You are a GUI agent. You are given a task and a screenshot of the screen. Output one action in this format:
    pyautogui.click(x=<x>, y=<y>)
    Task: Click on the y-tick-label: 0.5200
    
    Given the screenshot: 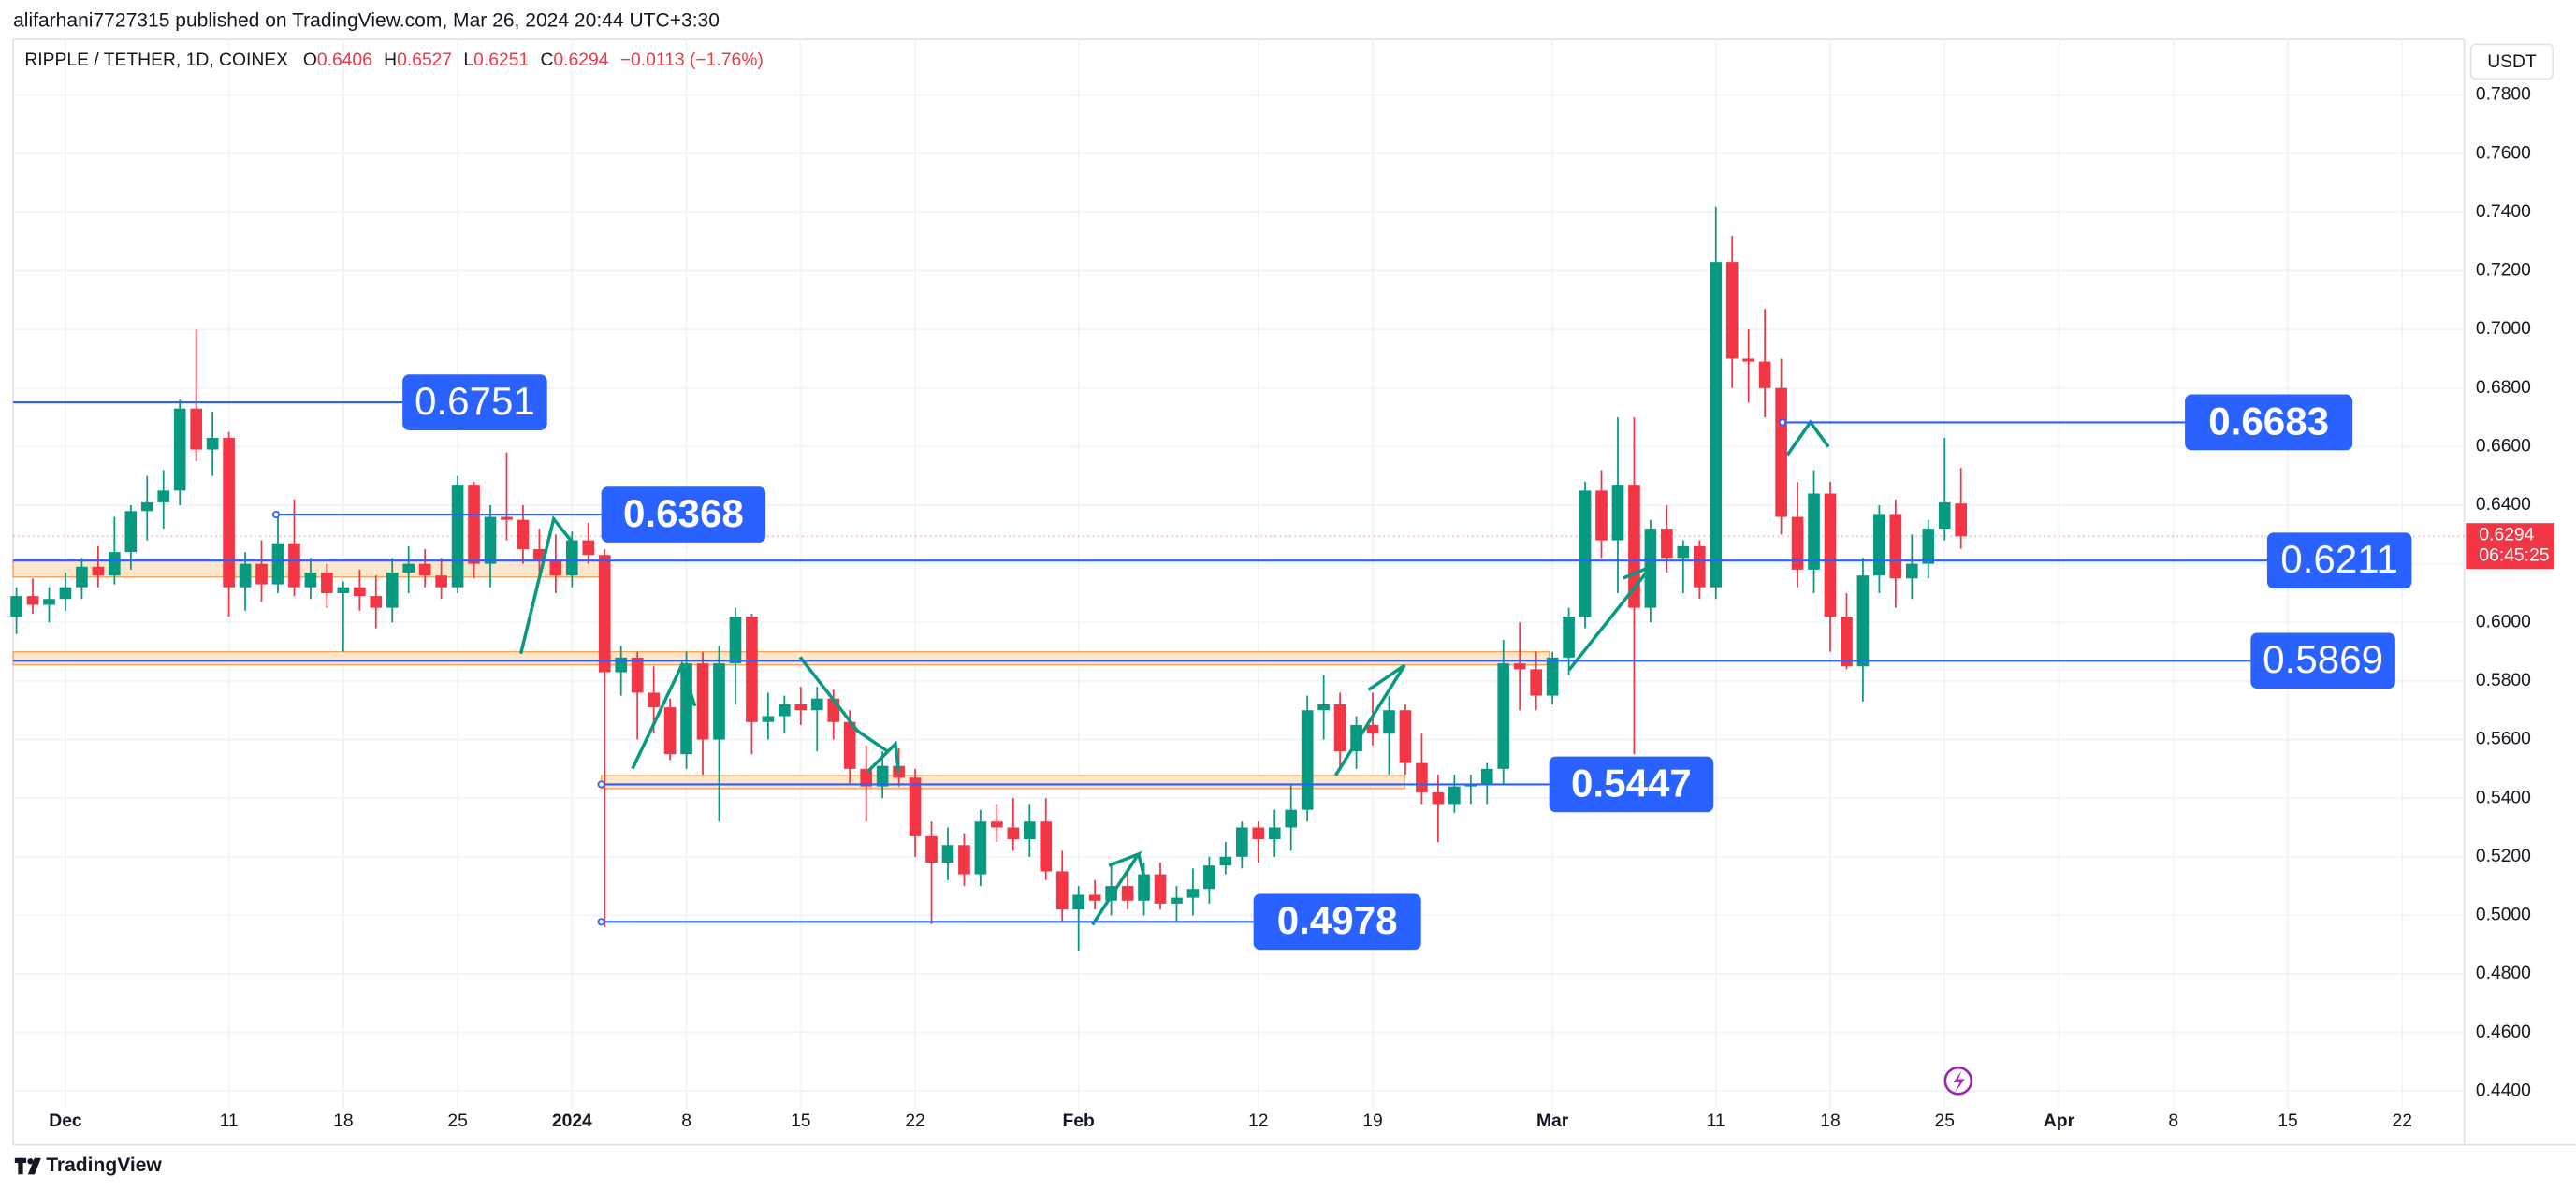 What is the action you would take?
    pyautogui.click(x=2503, y=856)
    